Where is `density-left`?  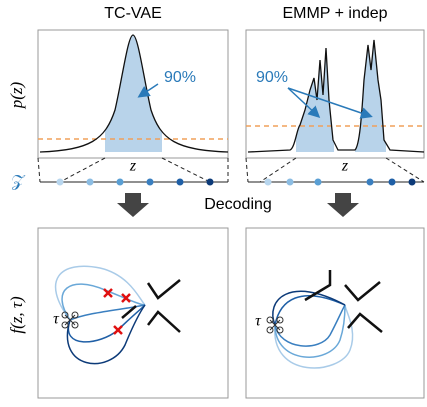 density-left is located at coordinates (133, 93).